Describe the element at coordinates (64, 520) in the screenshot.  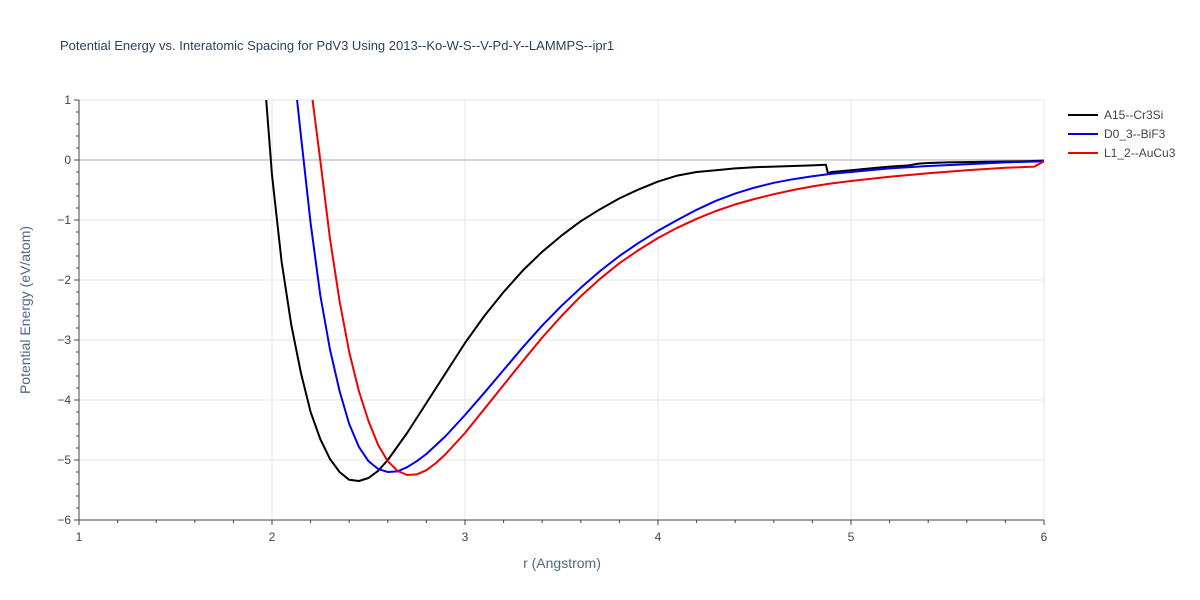
I see `y-tick-label: −6` at that location.